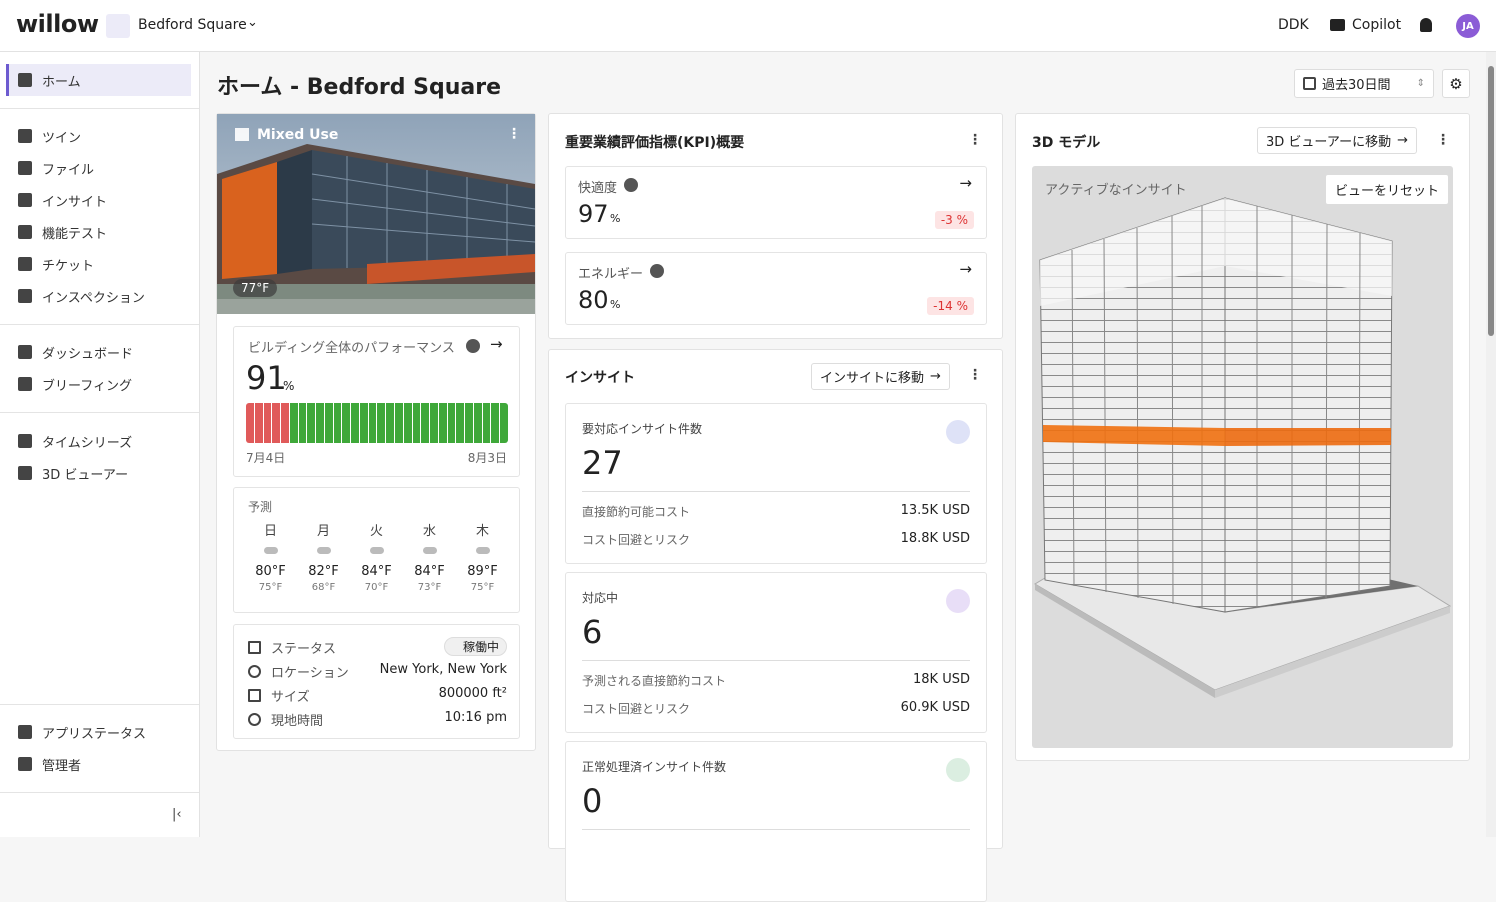 Image resolution: width=1496 pixels, height=902 pixels. I want to click on performance-title: ビルディング全体のパフォーマンス, so click(351, 348).